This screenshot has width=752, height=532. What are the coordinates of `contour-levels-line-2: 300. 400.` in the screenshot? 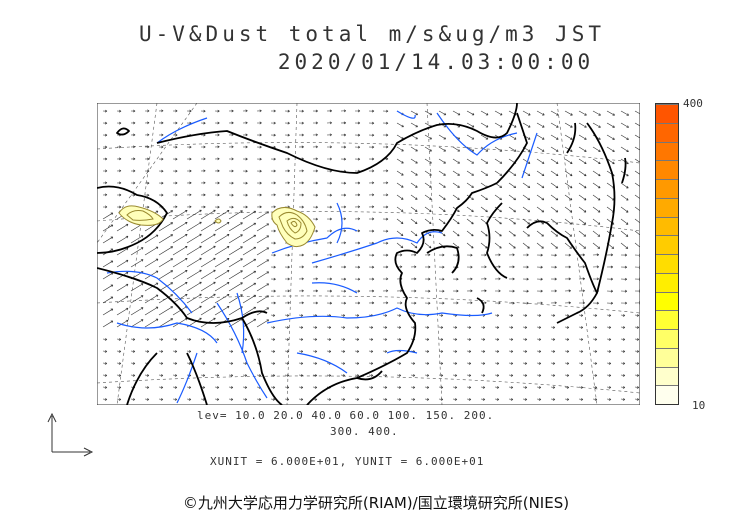 It's located at (364, 431).